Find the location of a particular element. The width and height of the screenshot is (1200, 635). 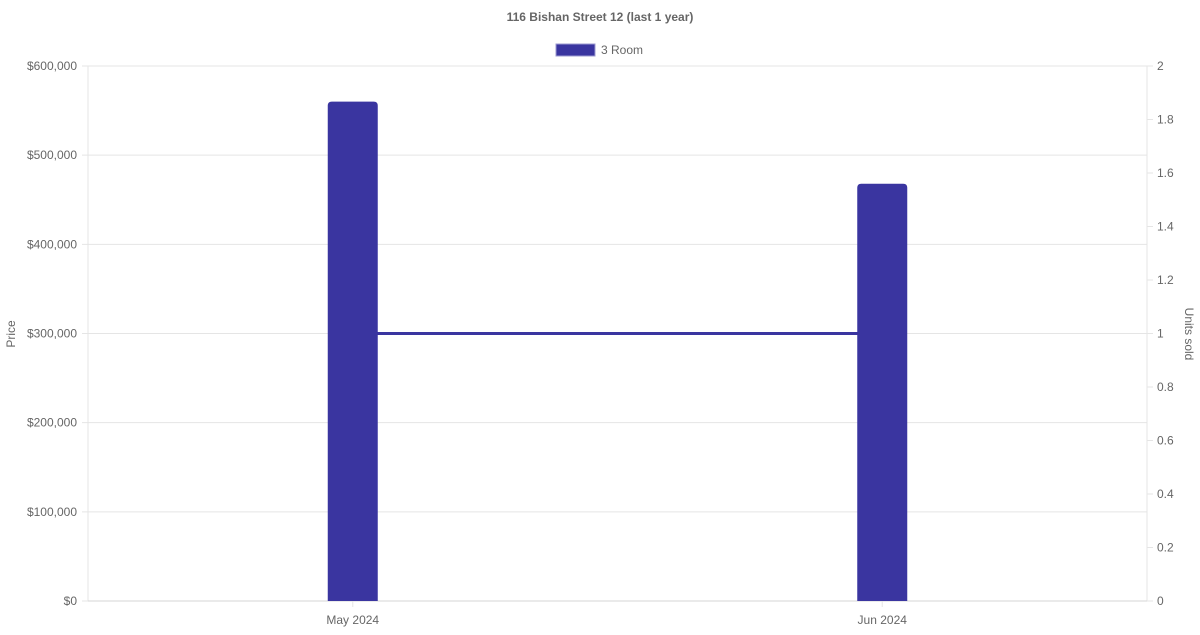

y-right-tick-label: 1.8 is located at coordinates (1165, 120).